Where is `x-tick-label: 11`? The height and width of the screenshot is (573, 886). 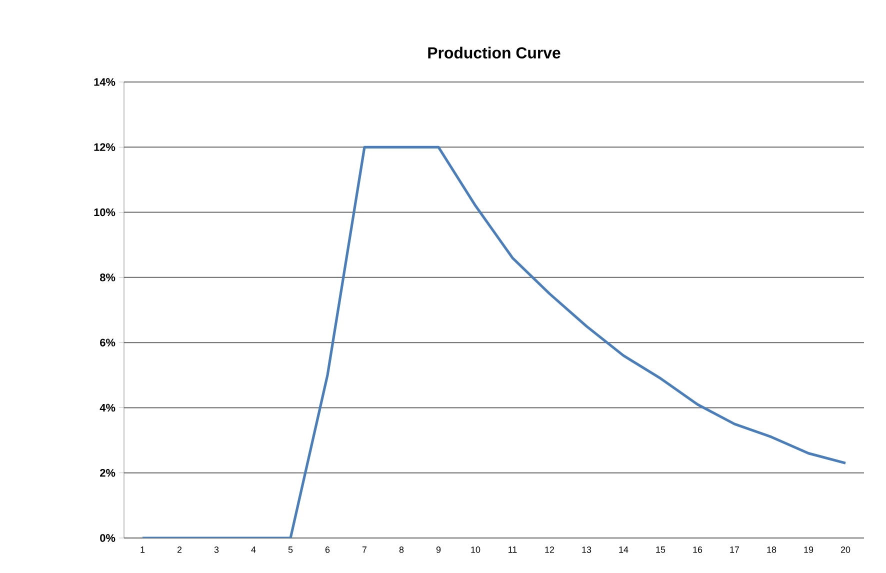
x-tick-label: 11 is located at coordinates (512, 549).